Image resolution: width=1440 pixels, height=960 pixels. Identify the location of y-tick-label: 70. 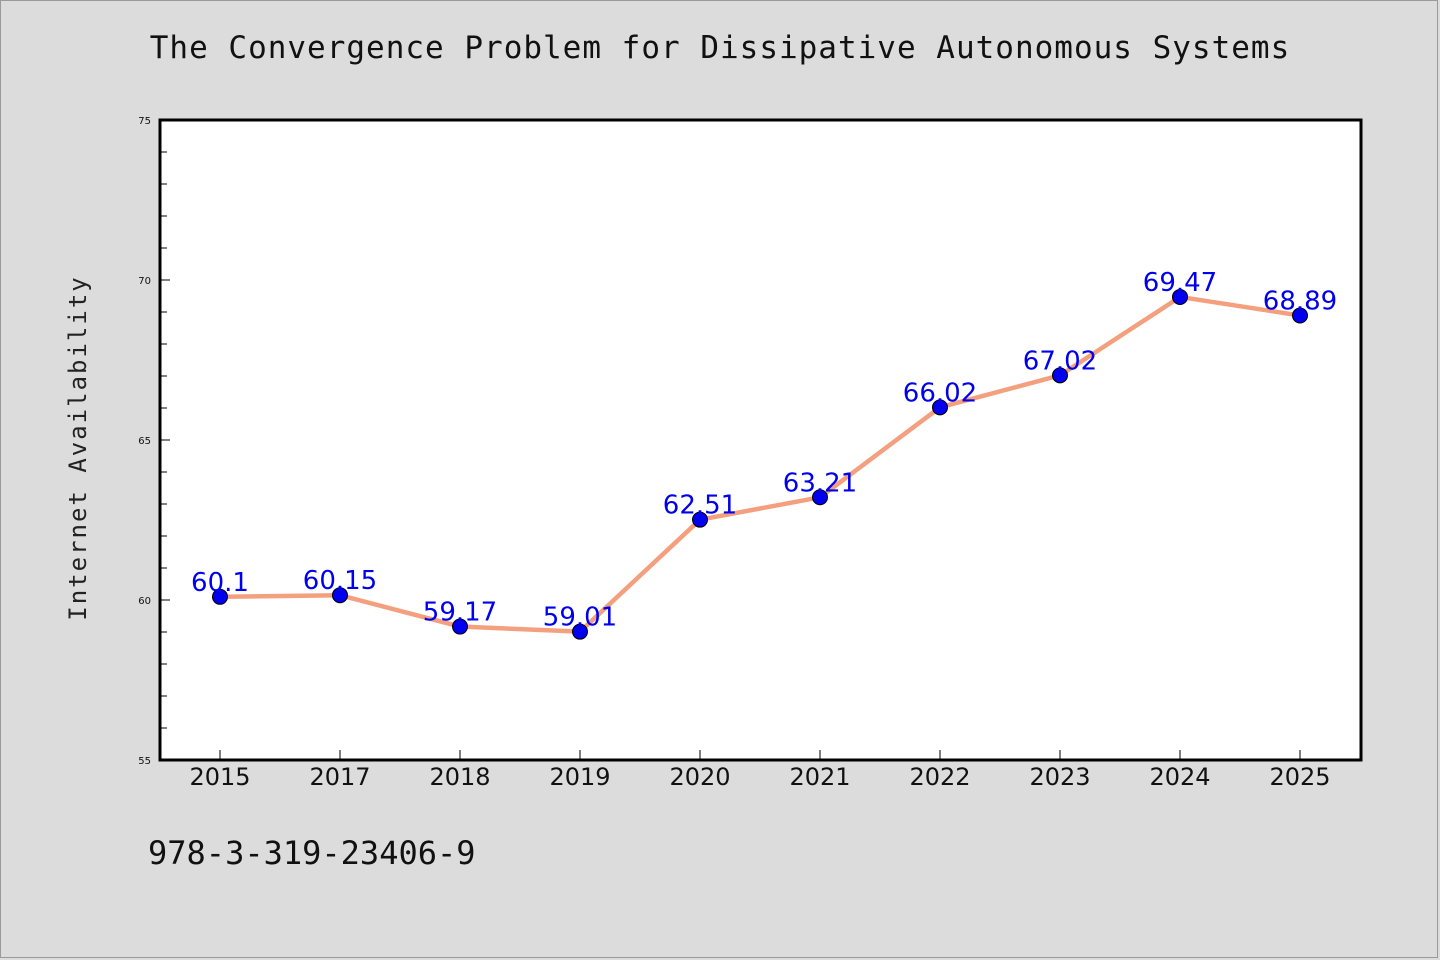
(144, 281).